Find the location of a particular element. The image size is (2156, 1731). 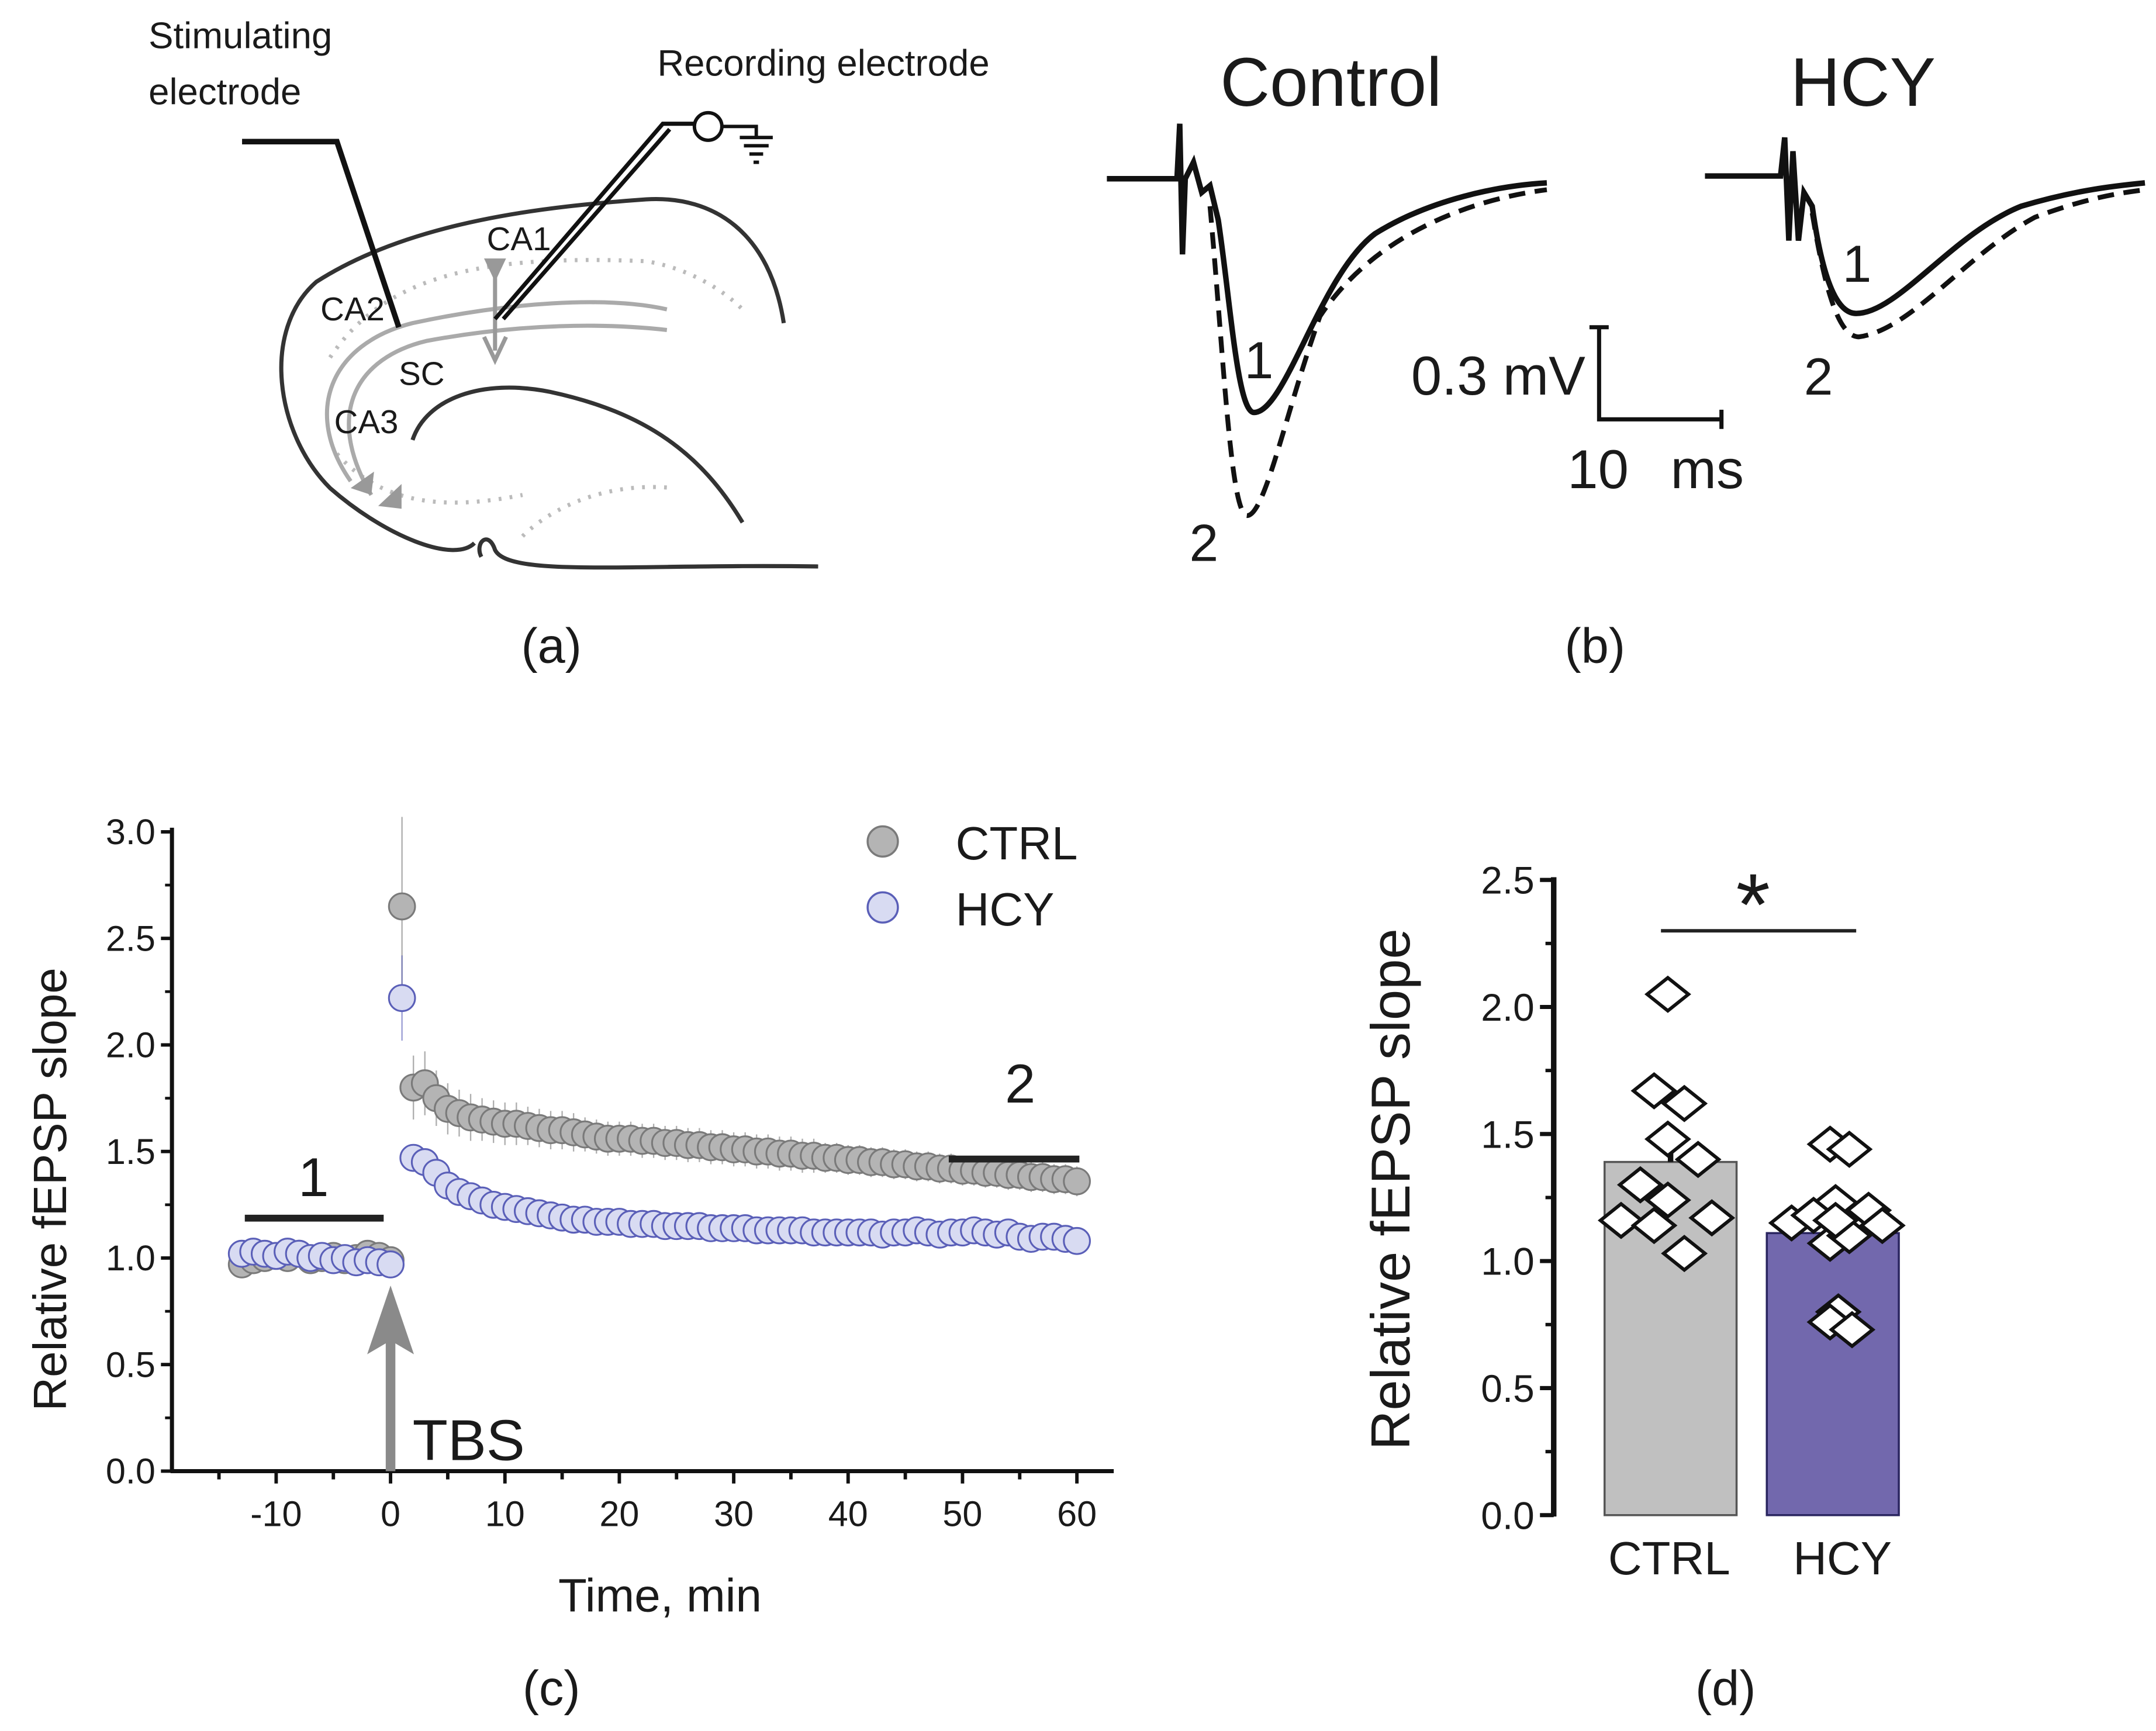

region-ca2: CA2 is located at coordinates (352, 309).